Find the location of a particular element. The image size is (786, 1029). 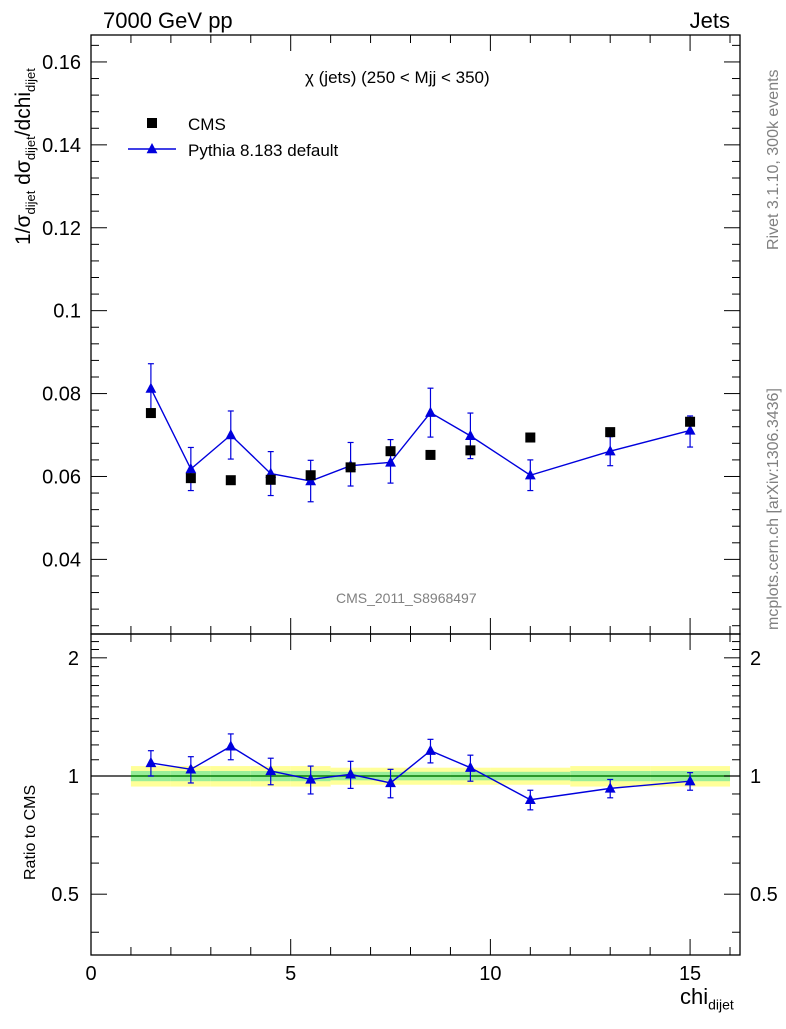

y-tick-label: 0.1 is located at coordinates (67, 312).